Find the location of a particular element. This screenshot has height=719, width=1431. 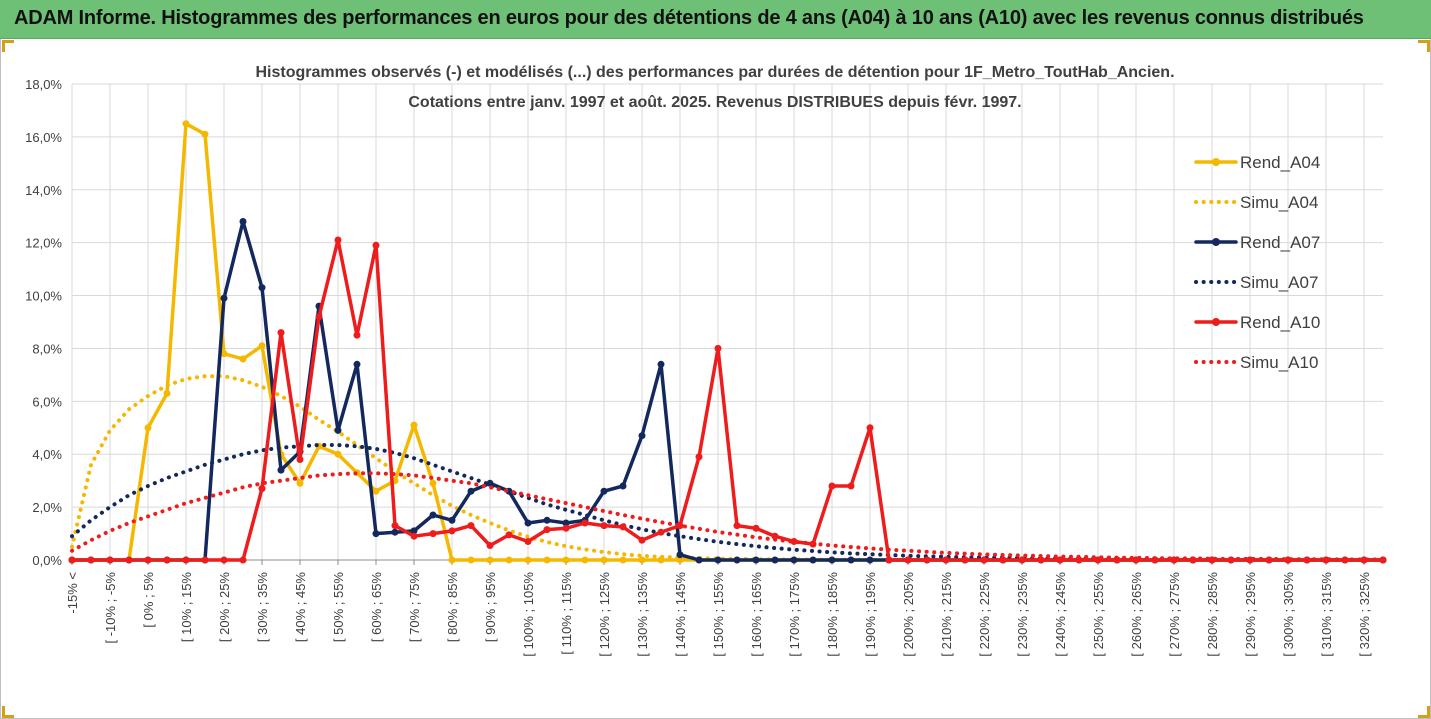

legend-label-rend-a10: Rend_A10 is located at coordinates (1280, 322).